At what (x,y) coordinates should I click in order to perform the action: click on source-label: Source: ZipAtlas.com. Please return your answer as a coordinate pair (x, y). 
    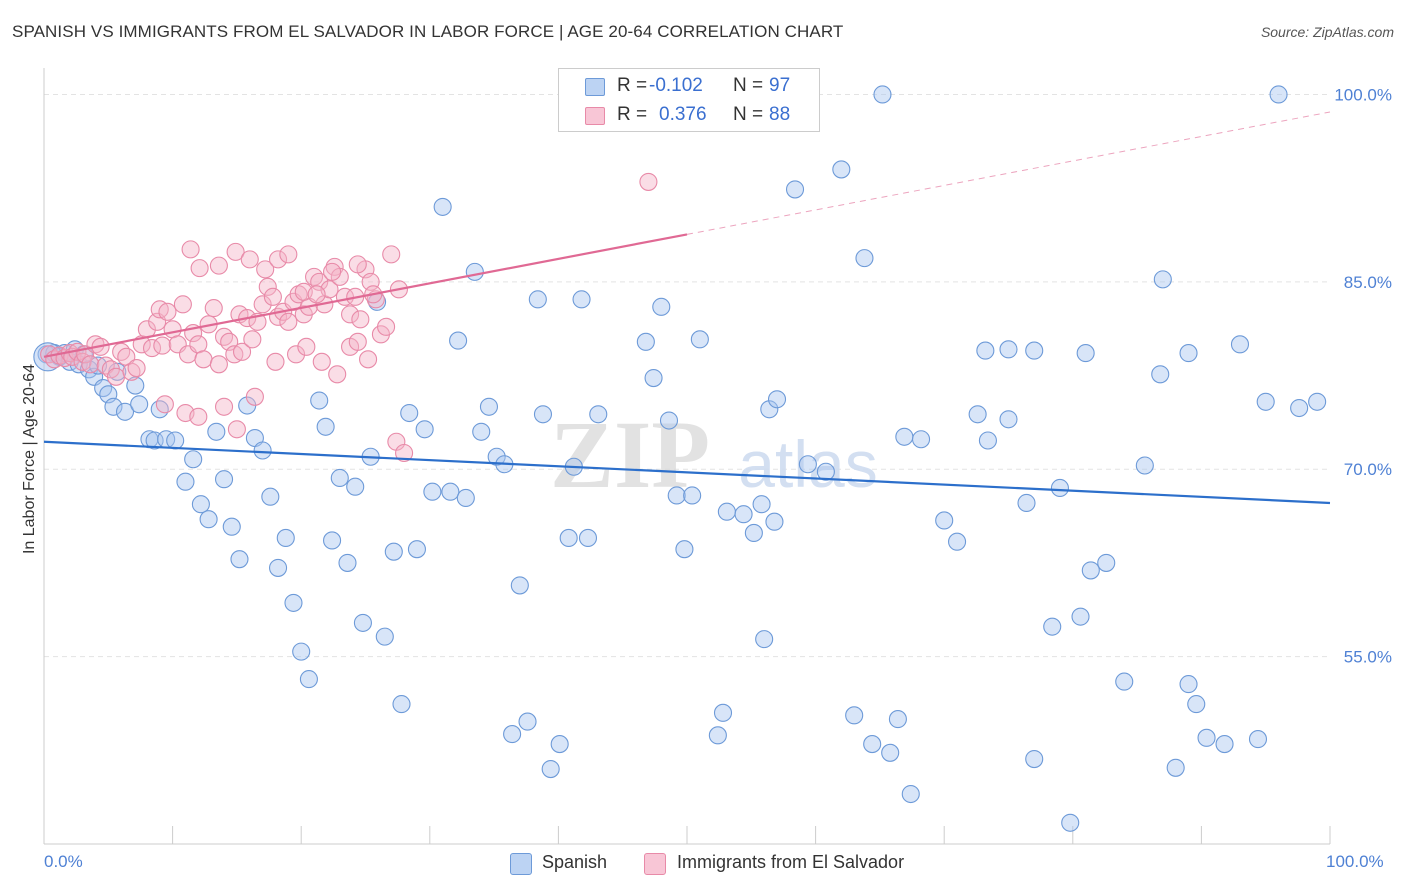
    Looking at the image, I should click on (1327, 32).